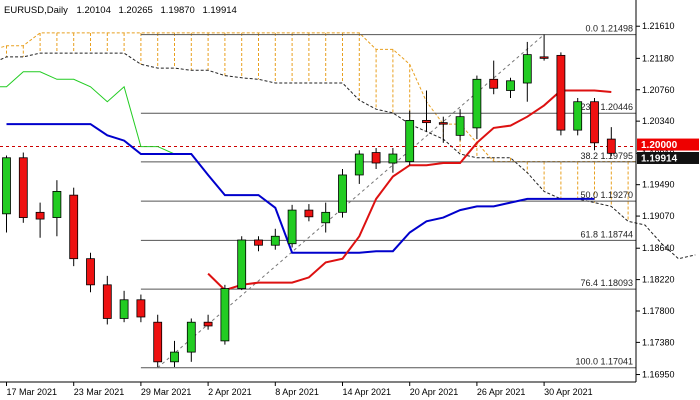  What do you see at coordinates (94, 10) in the screenshot?
I see `ohlc-open: 1.20104` at bounding box center [94, 10].